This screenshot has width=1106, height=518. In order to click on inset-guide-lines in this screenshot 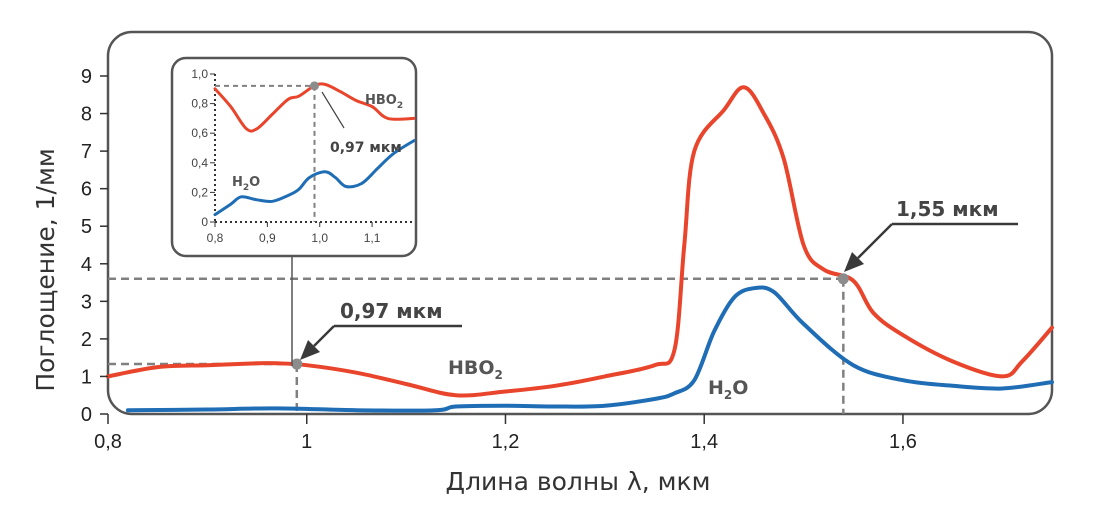, I will do `click(267, 151)`.